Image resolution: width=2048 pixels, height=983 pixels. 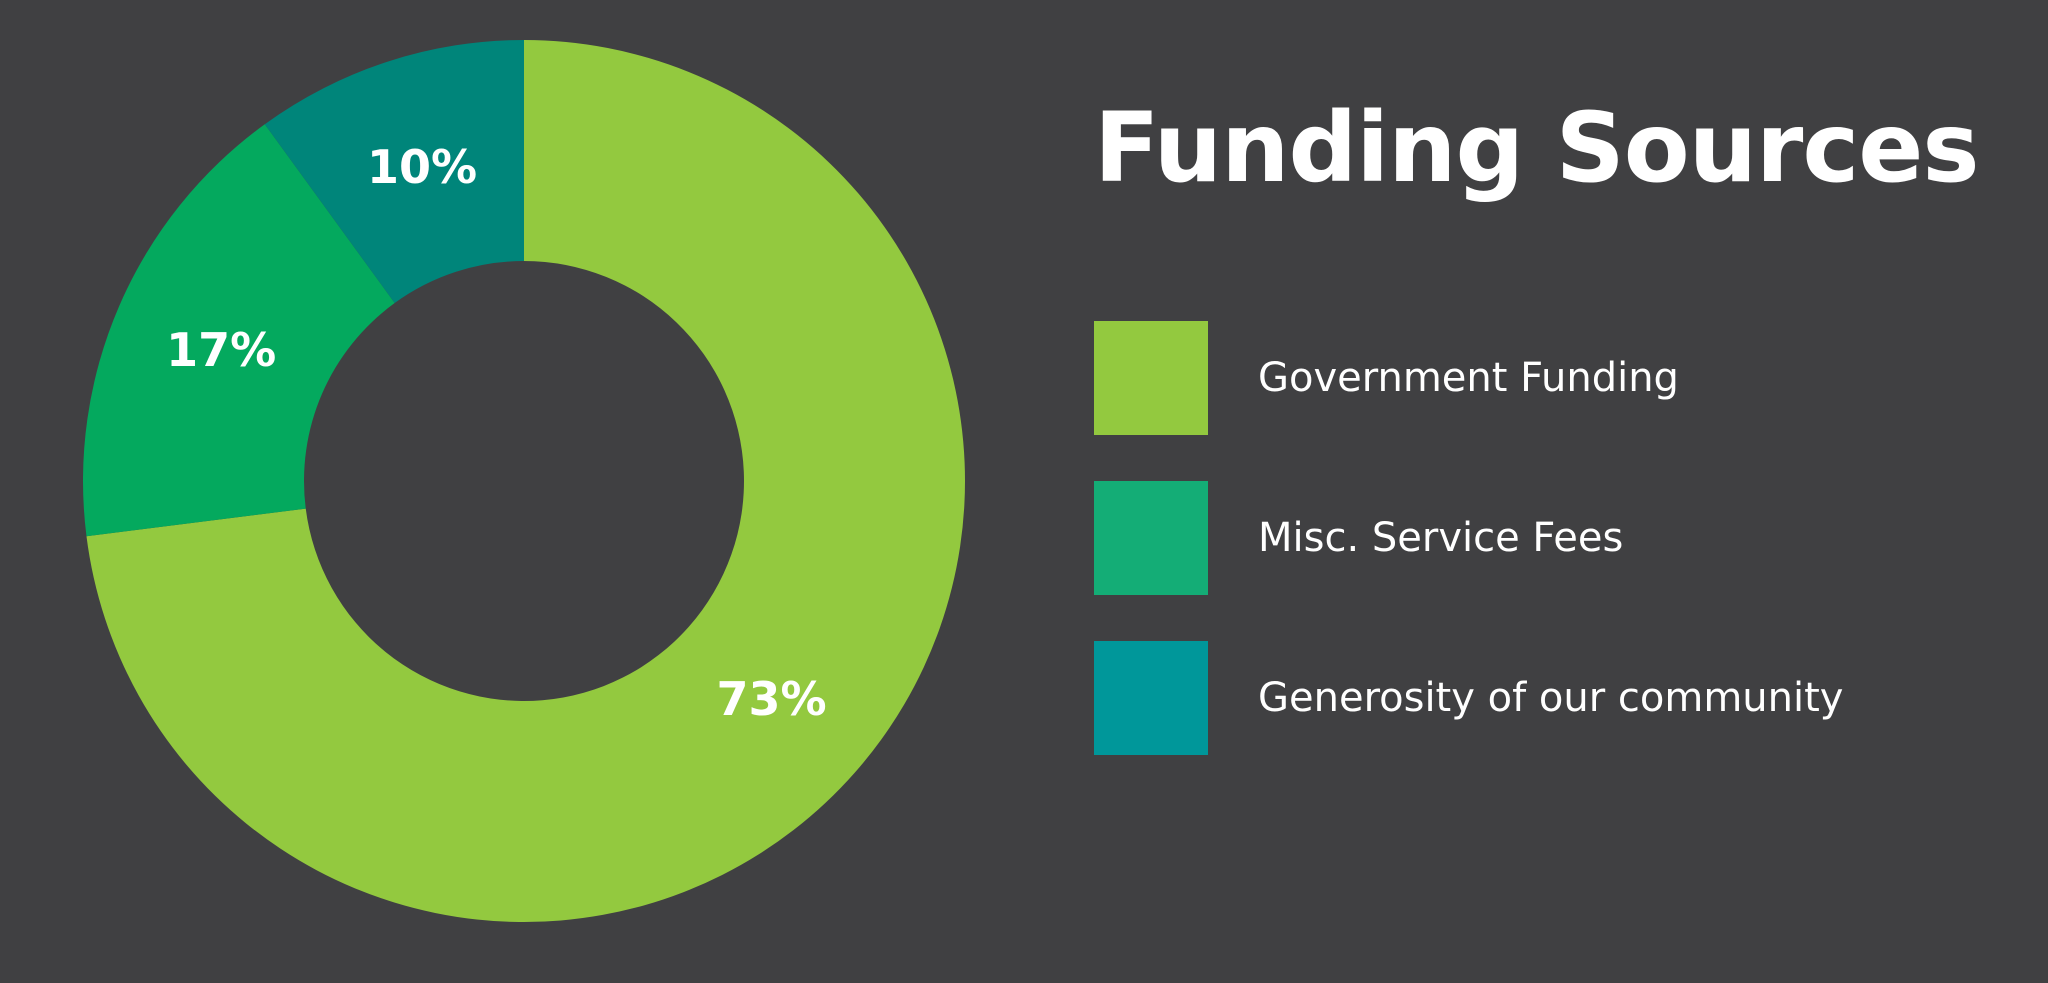 What do you see at coordinates (422, 167) in the screenshot?
I see `slice-label-generosity-of-our-community: 10%` at bounding box center [422, 167].